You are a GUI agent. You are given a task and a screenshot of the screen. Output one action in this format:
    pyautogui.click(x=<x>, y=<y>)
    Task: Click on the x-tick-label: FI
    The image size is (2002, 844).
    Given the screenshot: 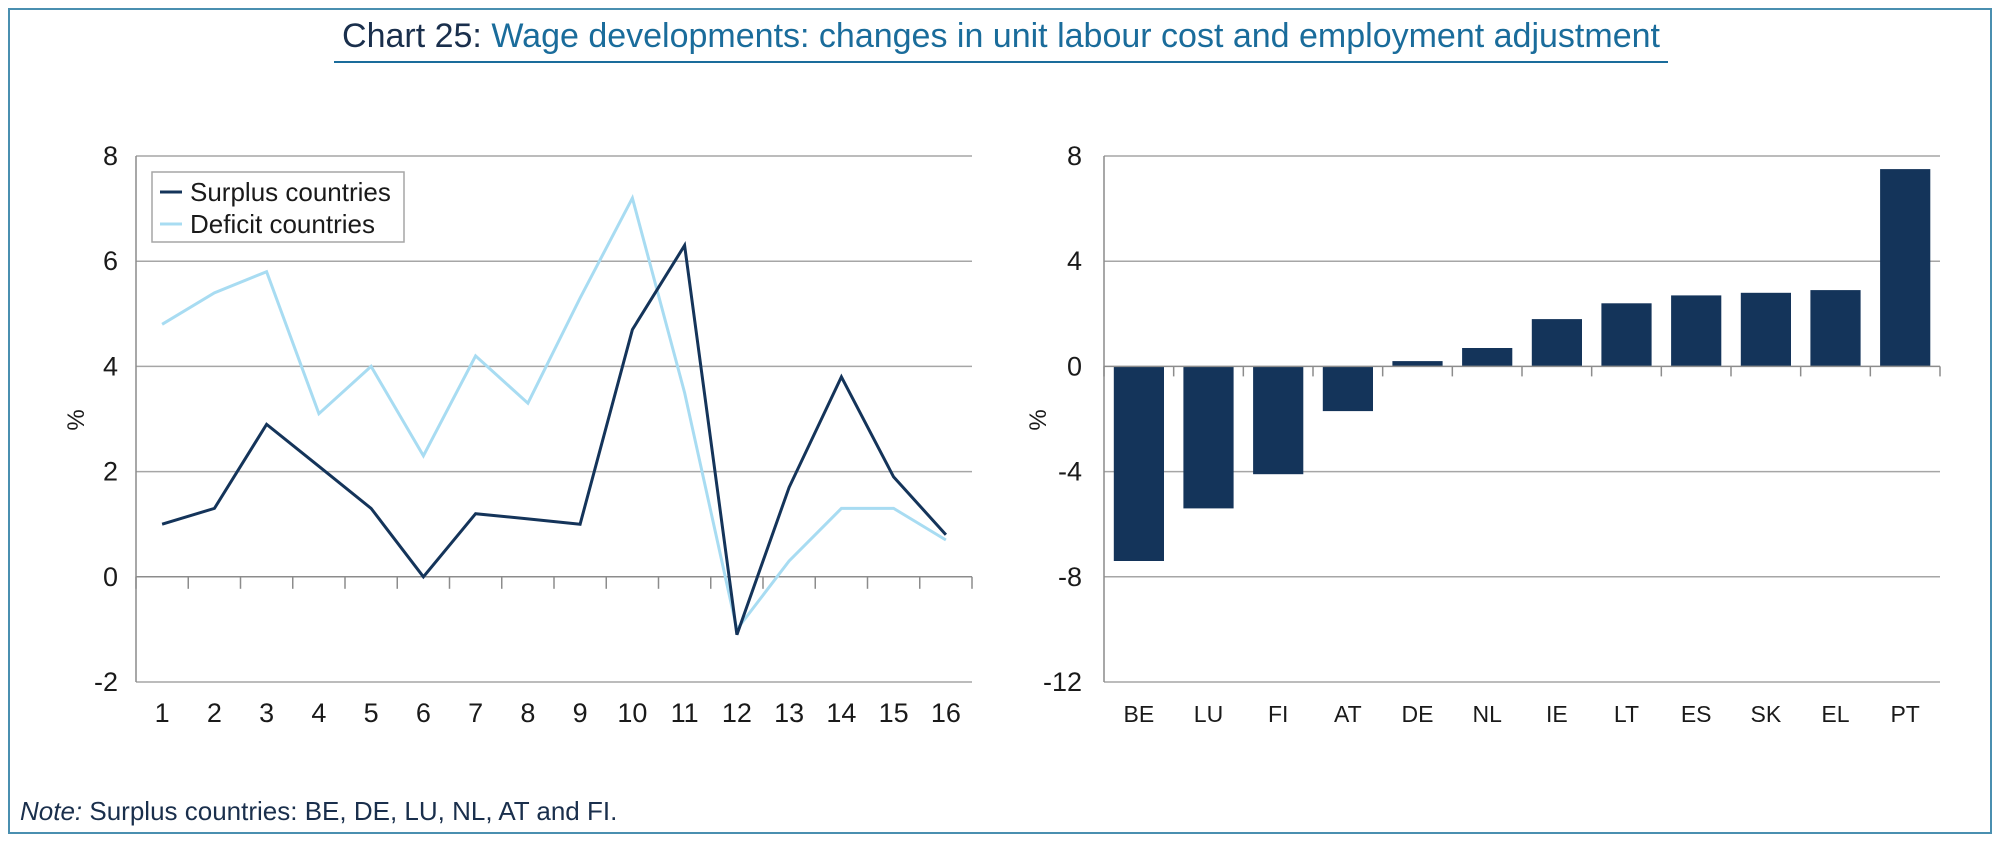 What is the action you would take?
    pyautogui.click(x=1278, y=714)
    